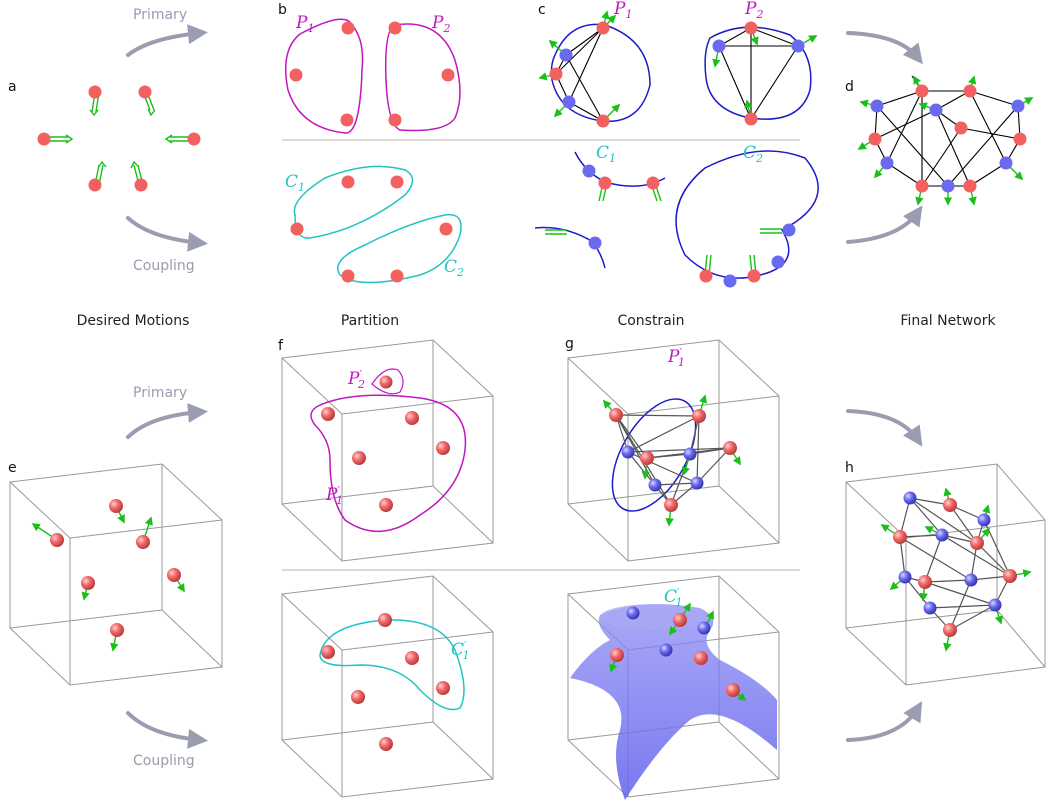 This screenshot has width=1049, height=805. What do you see at coordinates (460, 650) in the screenshot?
I see `set-label-c1-prime: C′ 1` at bounding box center [460, 650].